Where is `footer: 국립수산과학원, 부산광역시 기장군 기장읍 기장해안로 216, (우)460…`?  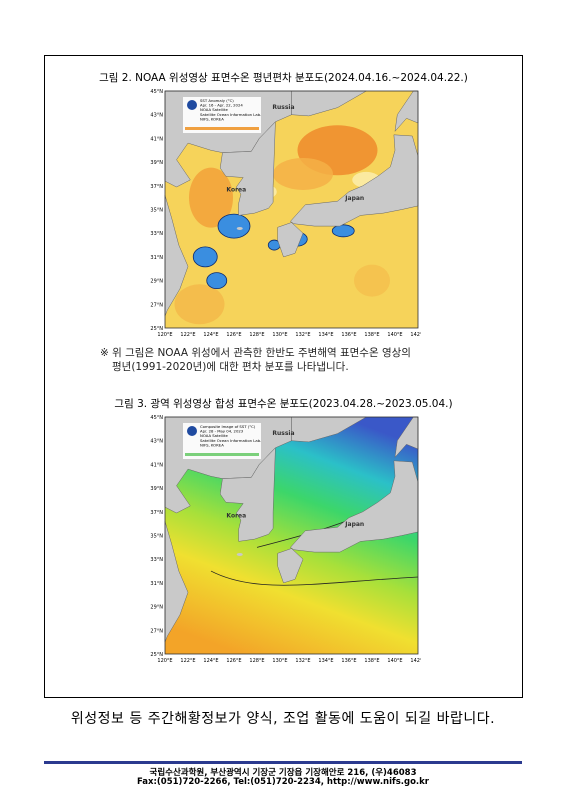
footer: 국립수산과학원, 부산광역시 기장군 기장읍 기장해안로 216, (우)460… is located at coordinates (283, 773).